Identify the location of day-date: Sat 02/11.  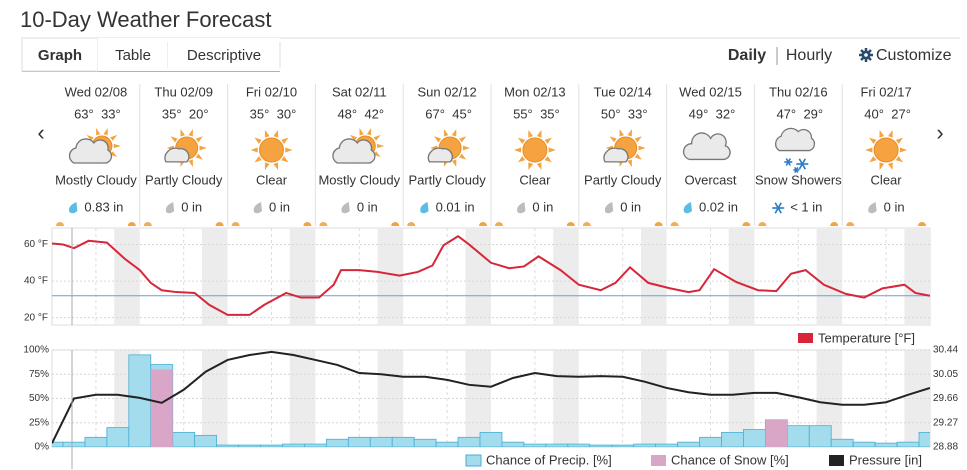
(359, 91).